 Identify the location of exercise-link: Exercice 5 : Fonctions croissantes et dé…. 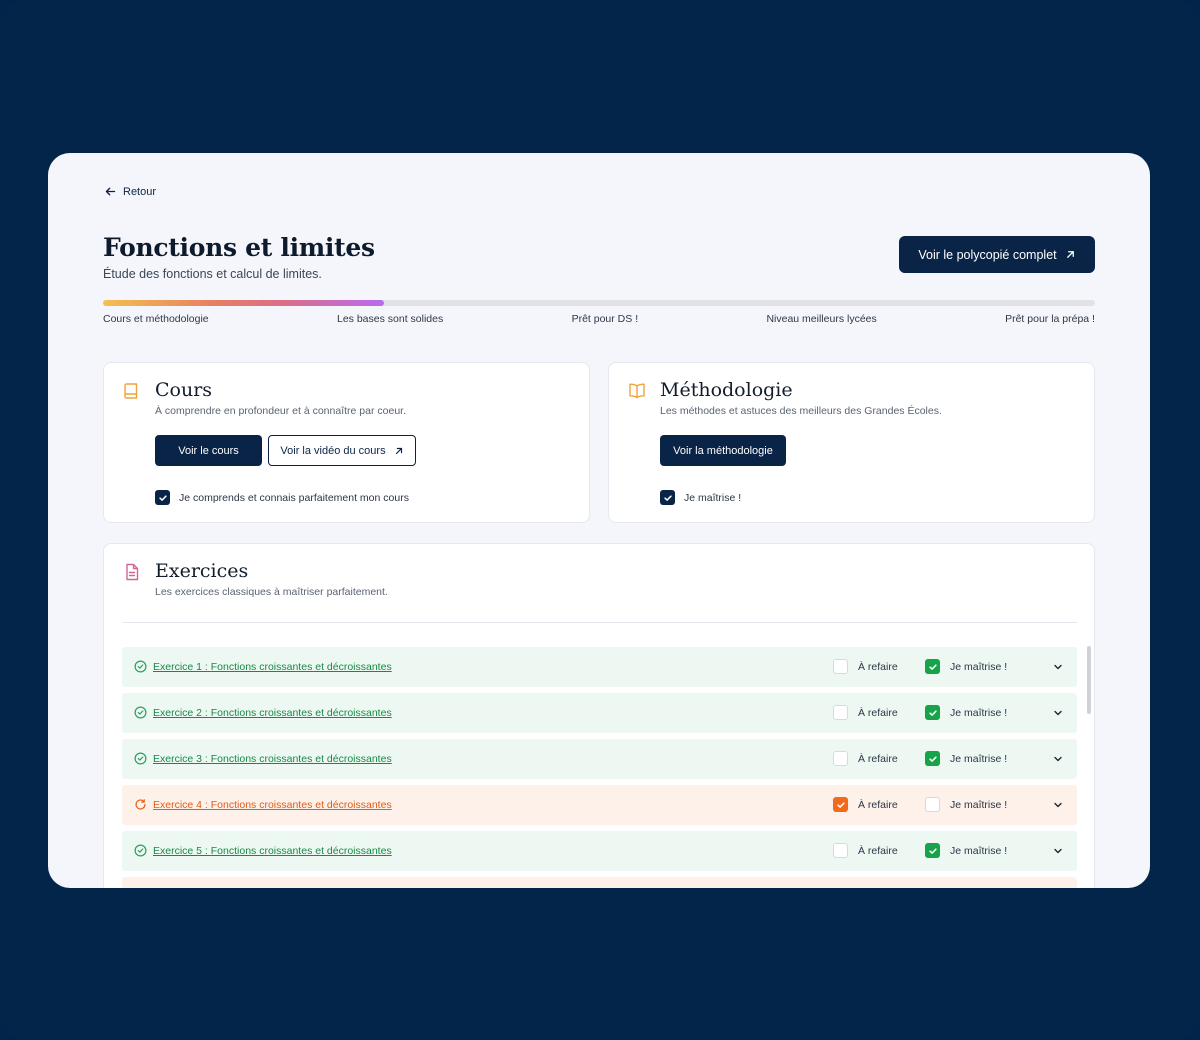
(272, 851).